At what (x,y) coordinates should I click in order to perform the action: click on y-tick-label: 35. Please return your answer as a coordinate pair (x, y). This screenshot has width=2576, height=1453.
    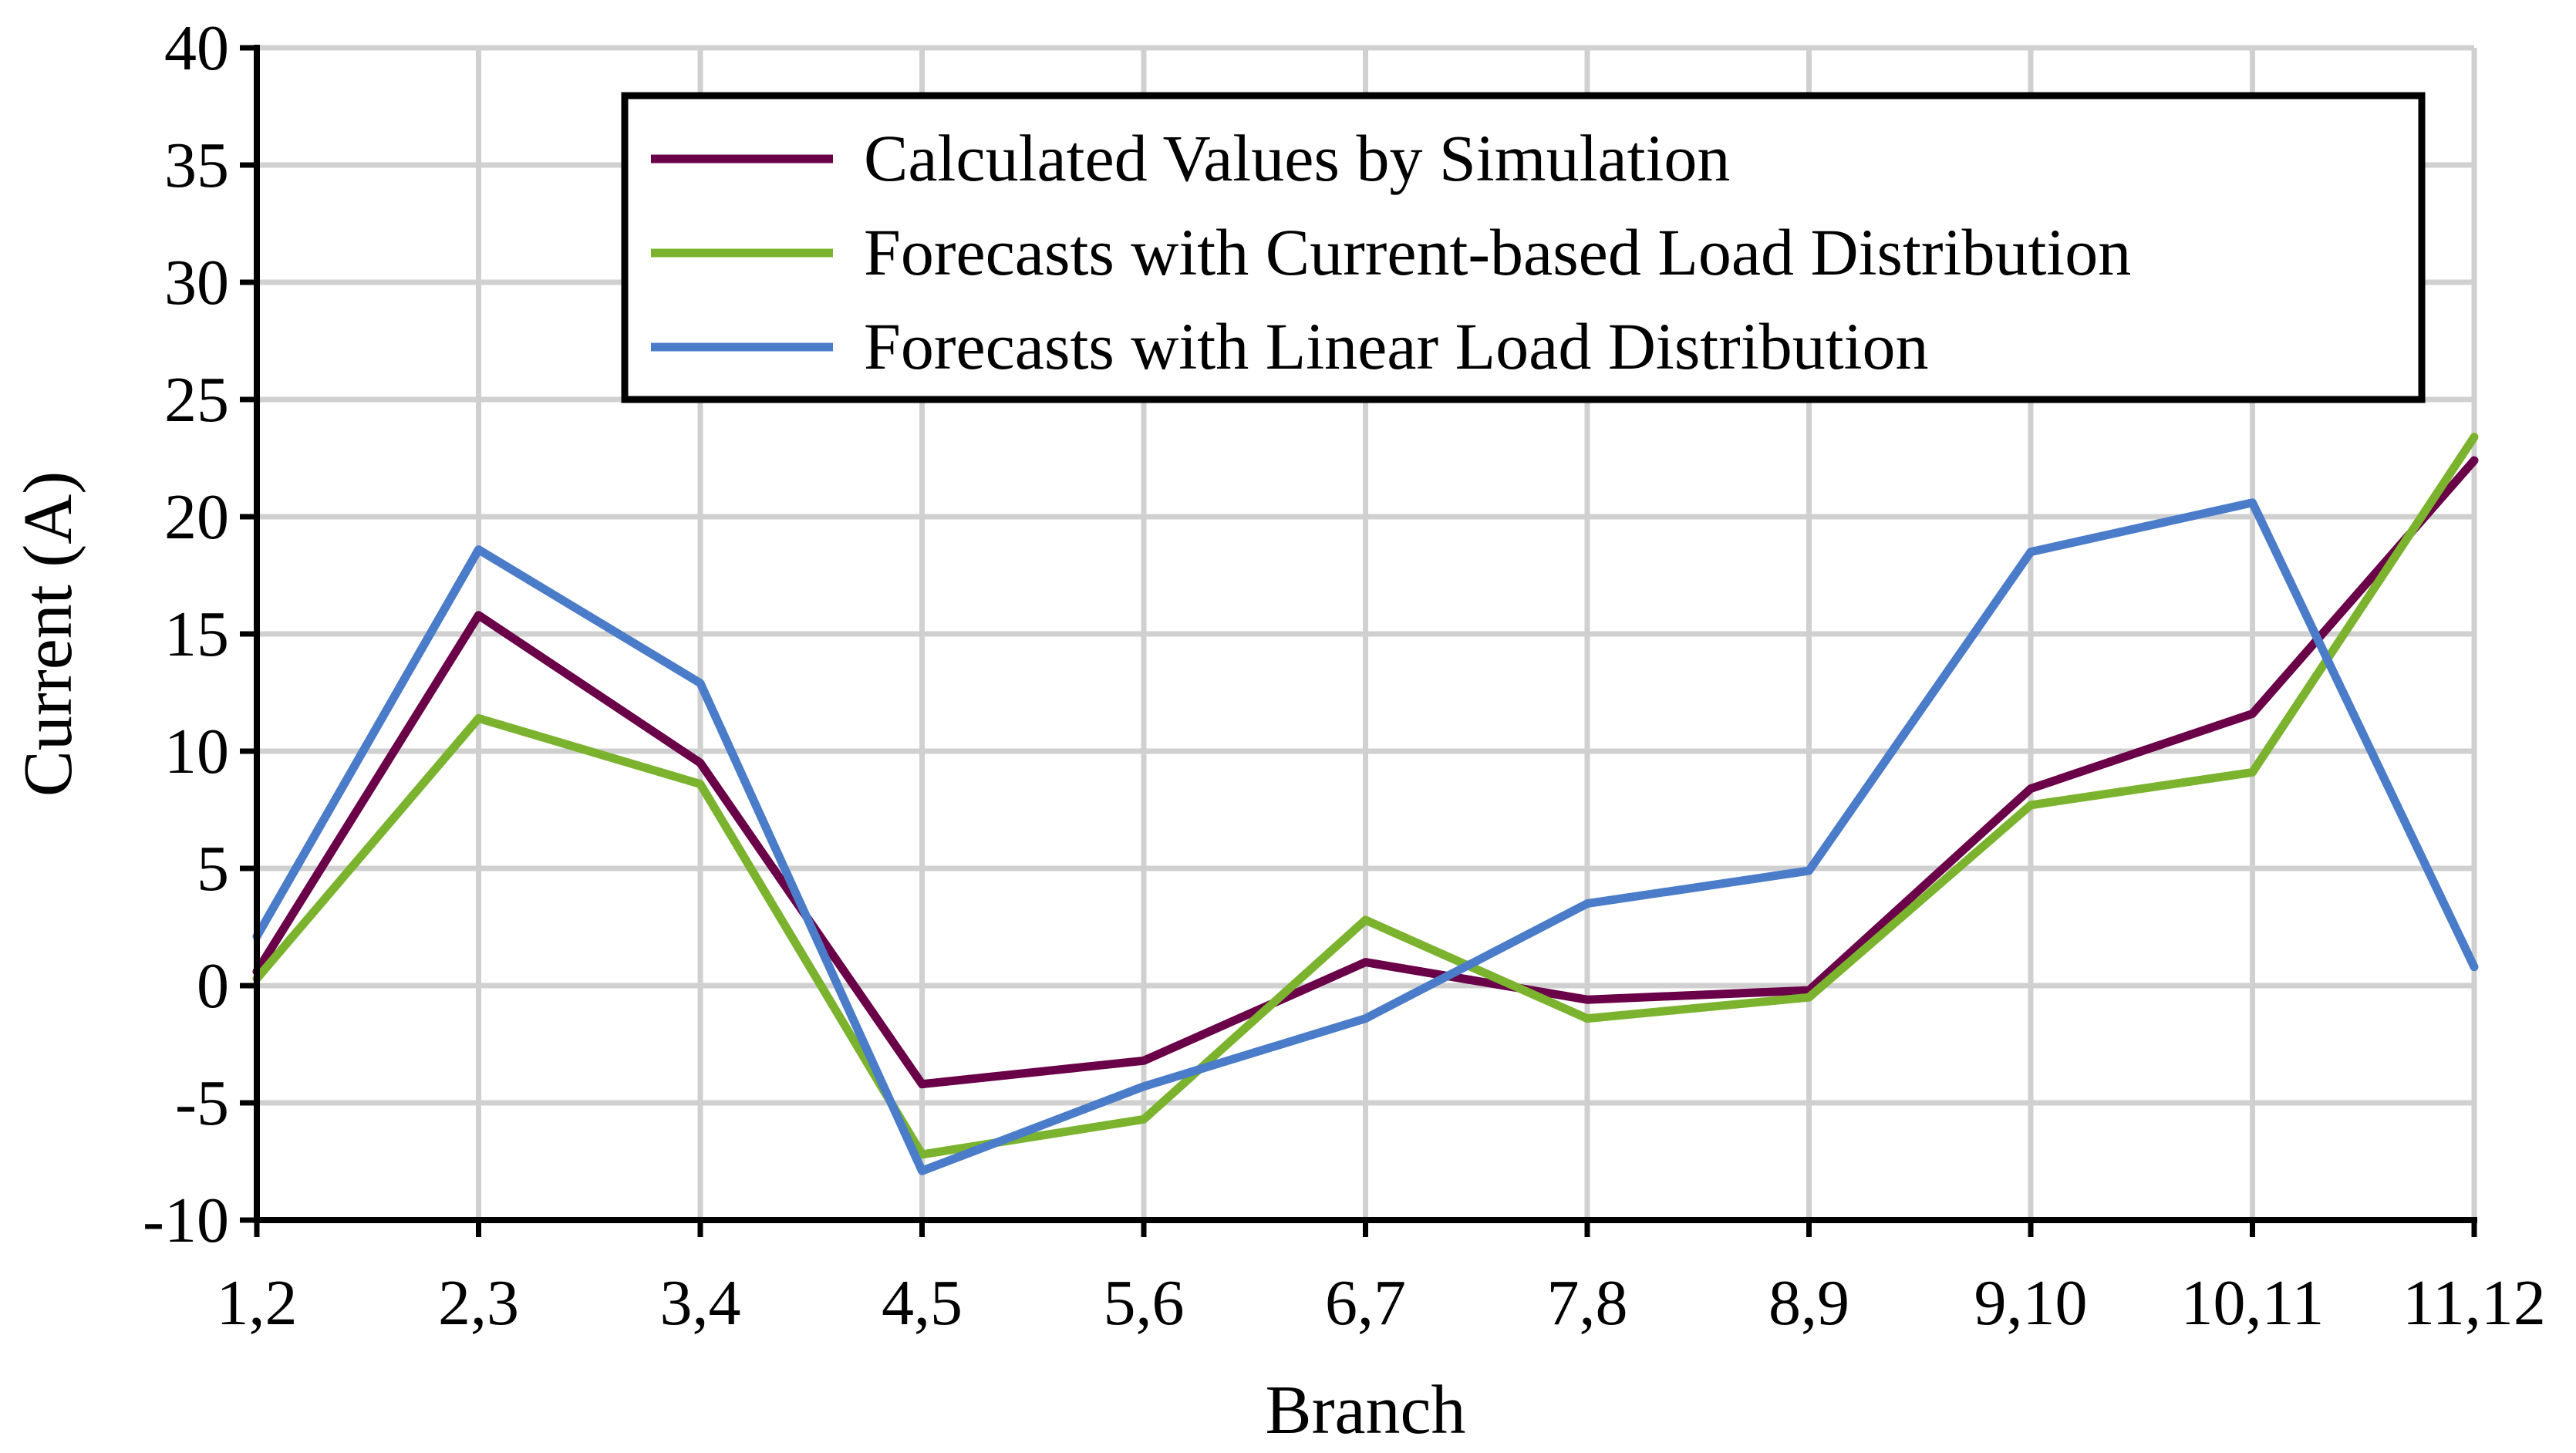
    Looking at the image, I should click on (196, 165).